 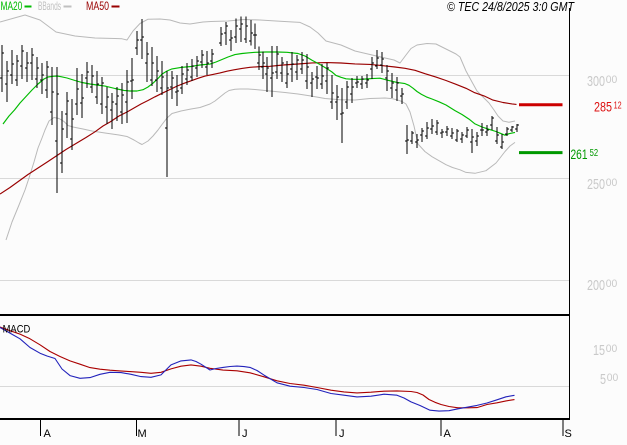 I want to click on svg-text: S, so click(x=568, y=434).